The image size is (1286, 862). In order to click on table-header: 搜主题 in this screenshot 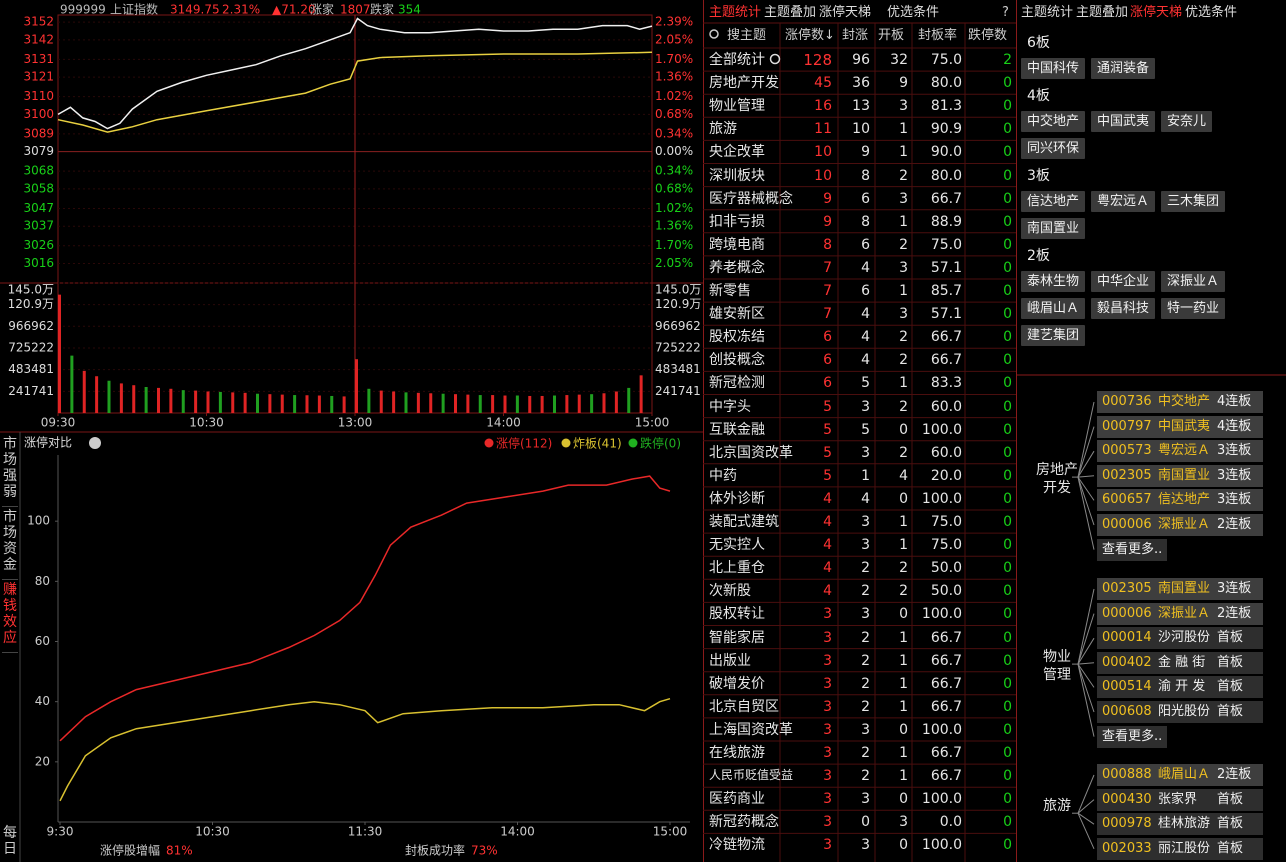, I will do `click(747, 35)`.